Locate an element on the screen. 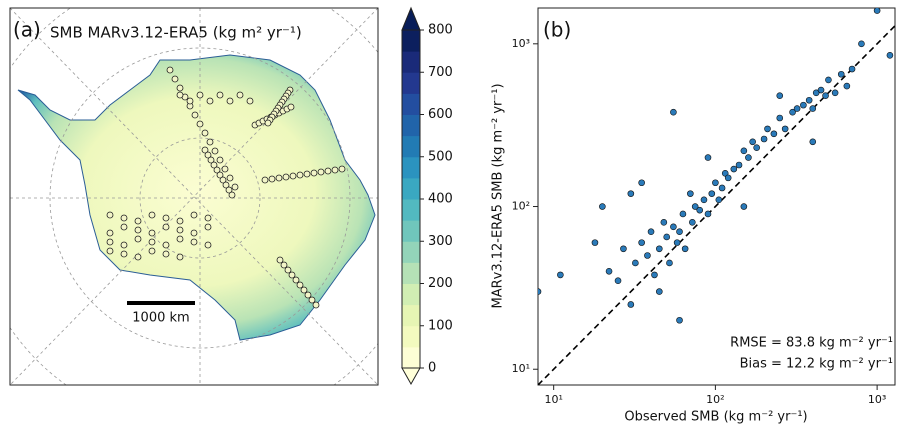 This screenshot has height=427, width=903. y-tick-label: 10³ is located at coordinates (521, 43).